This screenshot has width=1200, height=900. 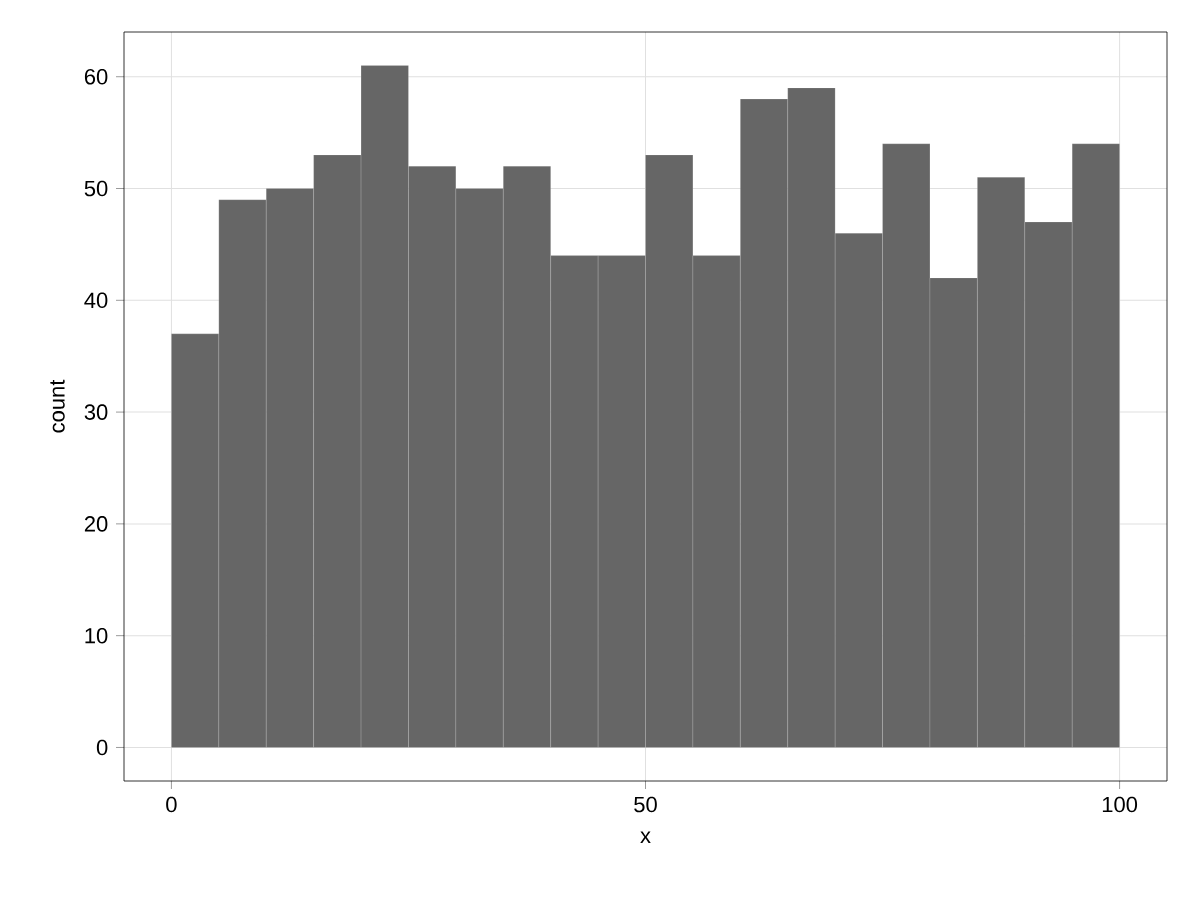 What do you see at coordinates (57, 406) in the screenshot?
I see `y-axis-title: count` at bounding box center [57, 406].